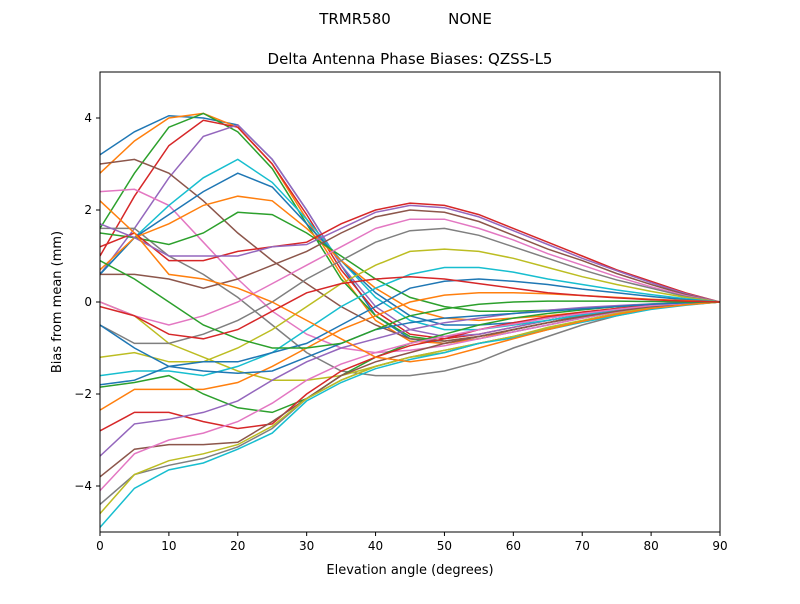  What do you see at coordinates (83, 486) in the screenshot?
I see `y-tick-label: −4` at bounding box center [83, 486].